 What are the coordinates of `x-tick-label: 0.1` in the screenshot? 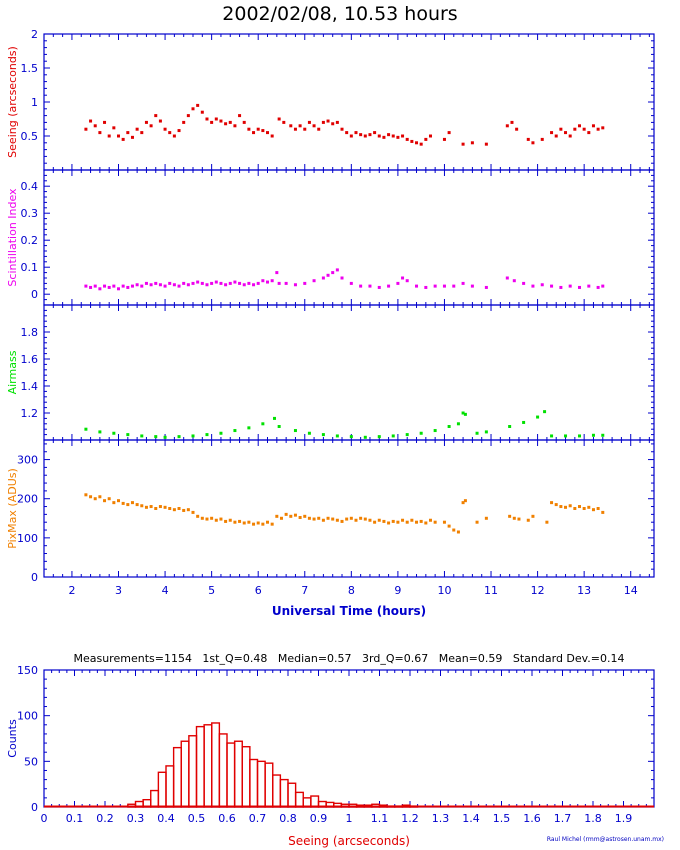 It's located at (75, 818).